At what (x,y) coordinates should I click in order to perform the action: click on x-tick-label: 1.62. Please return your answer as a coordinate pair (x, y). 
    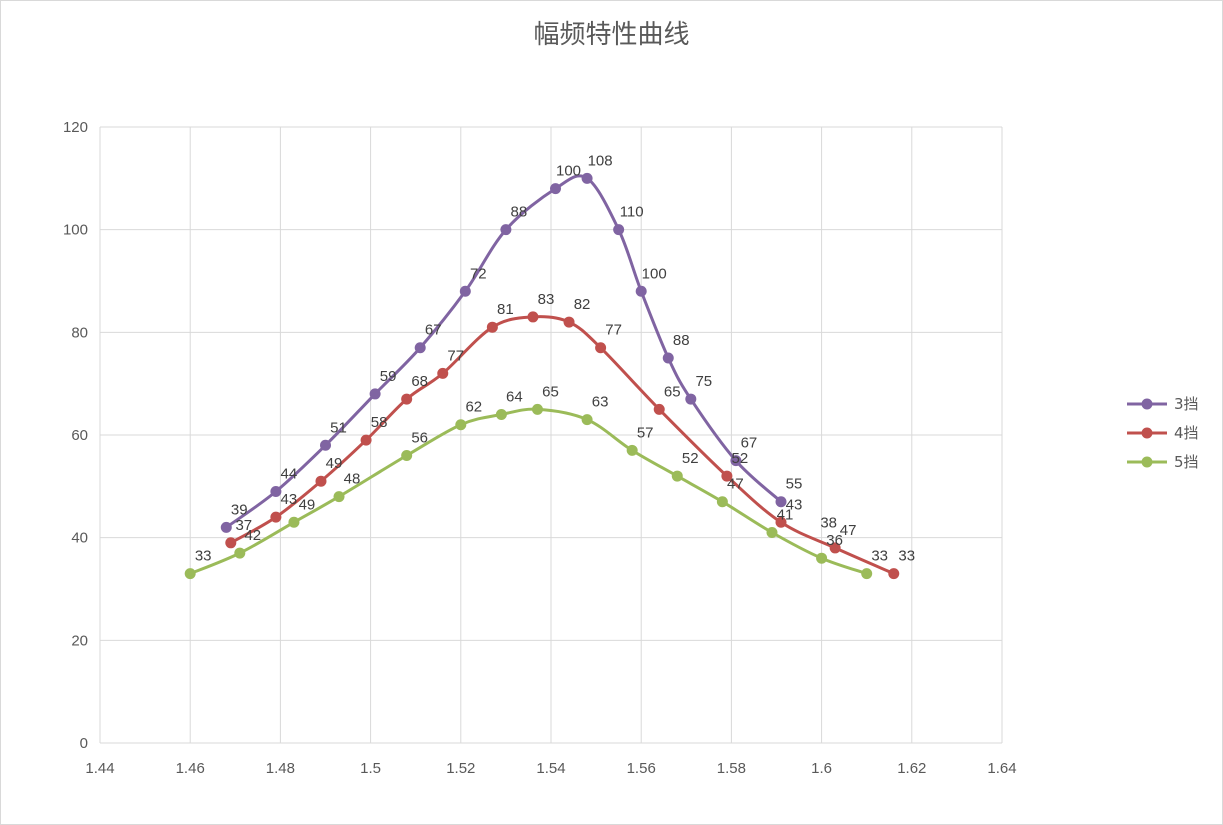
    Looking at the image, I should click on (911, 768).